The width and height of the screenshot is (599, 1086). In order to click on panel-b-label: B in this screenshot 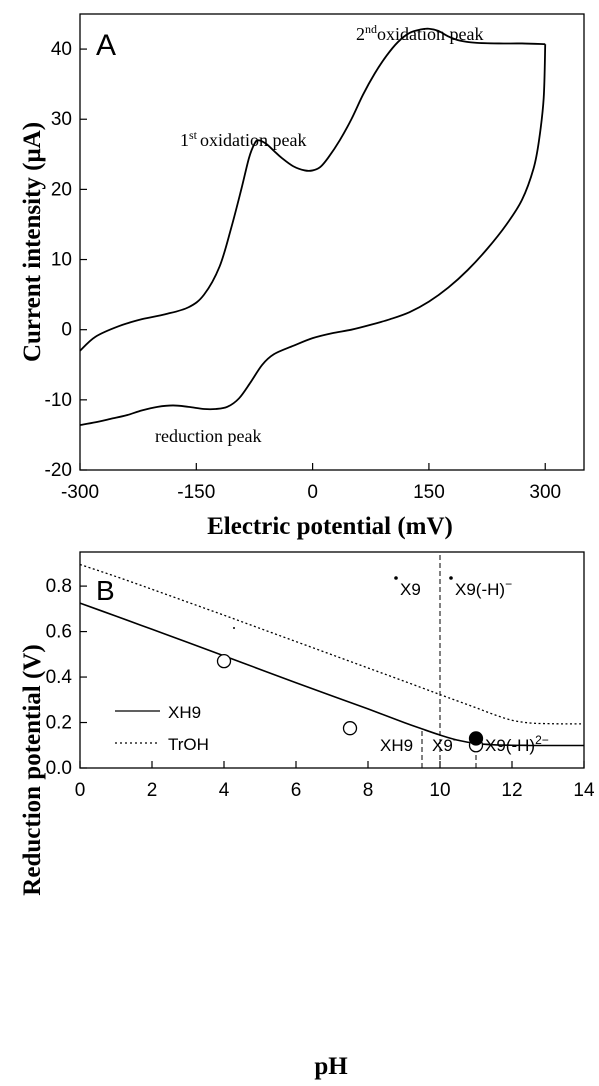, I will do `click(105, 590)`.